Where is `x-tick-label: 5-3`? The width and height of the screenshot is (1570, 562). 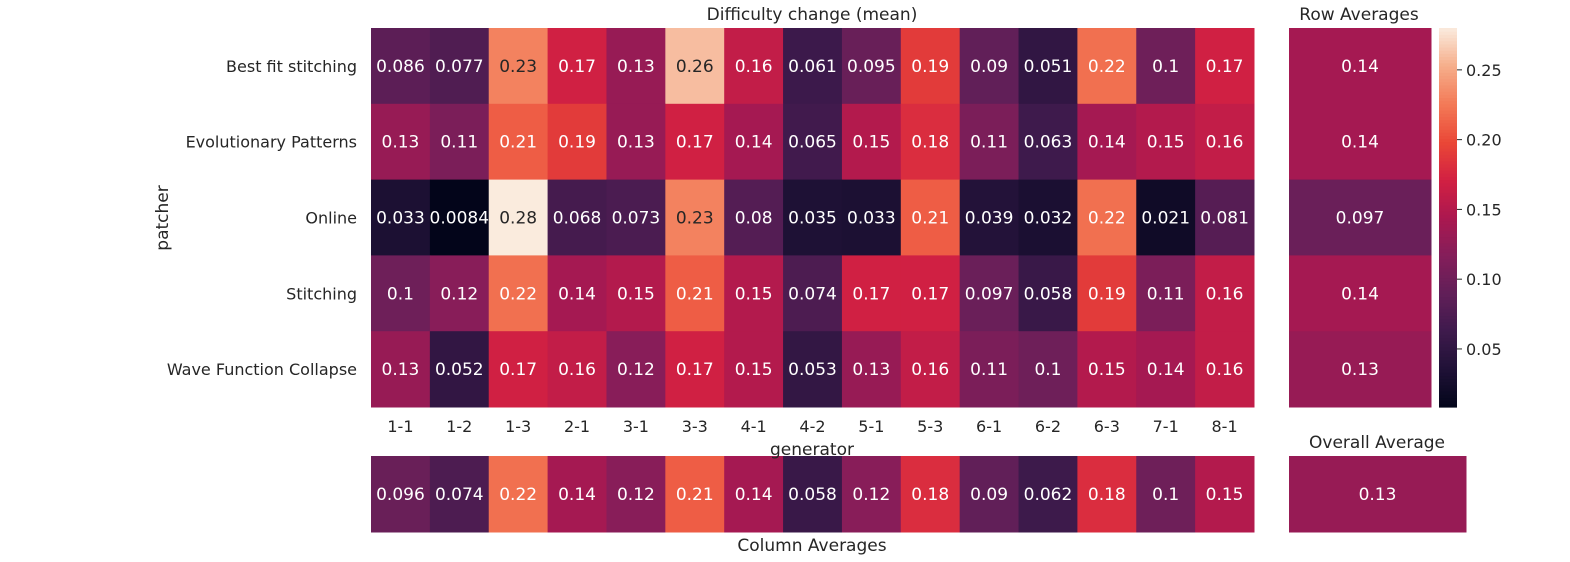
x-tick-label: 5-3 is located at coordinates (930, 426).